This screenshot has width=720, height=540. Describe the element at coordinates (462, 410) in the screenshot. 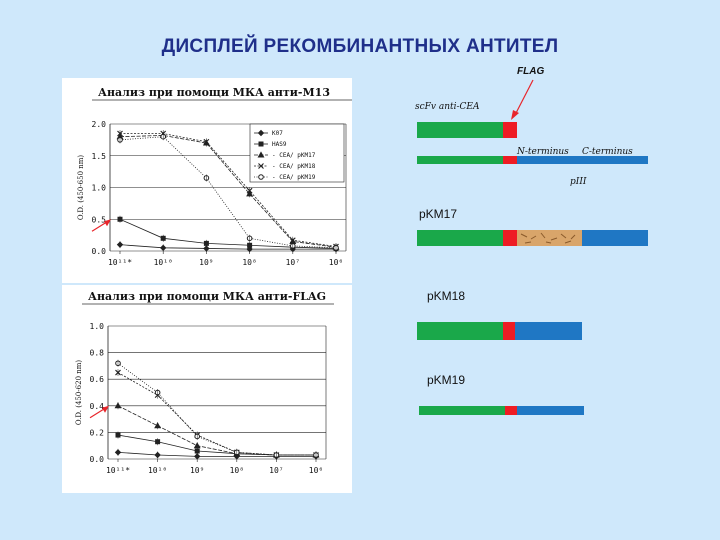

I see `pkm19-green-segment` at that location.